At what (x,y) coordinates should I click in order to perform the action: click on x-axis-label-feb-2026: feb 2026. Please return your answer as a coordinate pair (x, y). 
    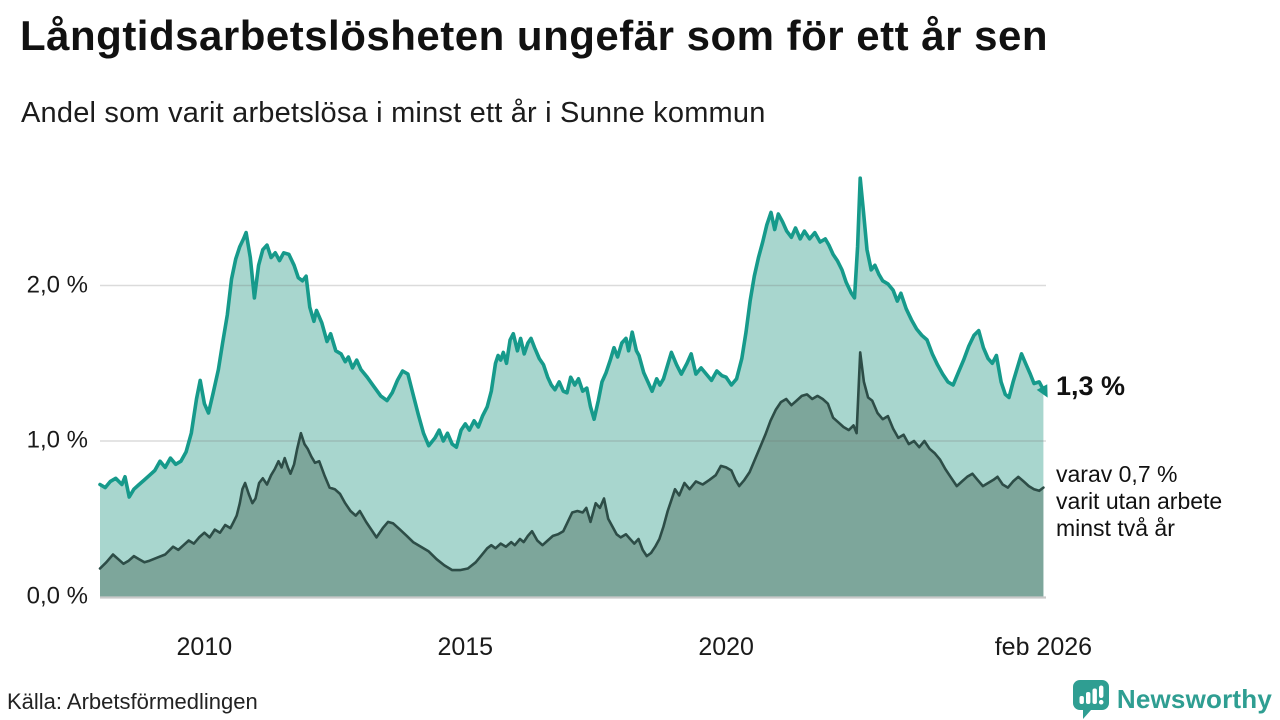
    Looking at the image, I should click on (1043, 647).